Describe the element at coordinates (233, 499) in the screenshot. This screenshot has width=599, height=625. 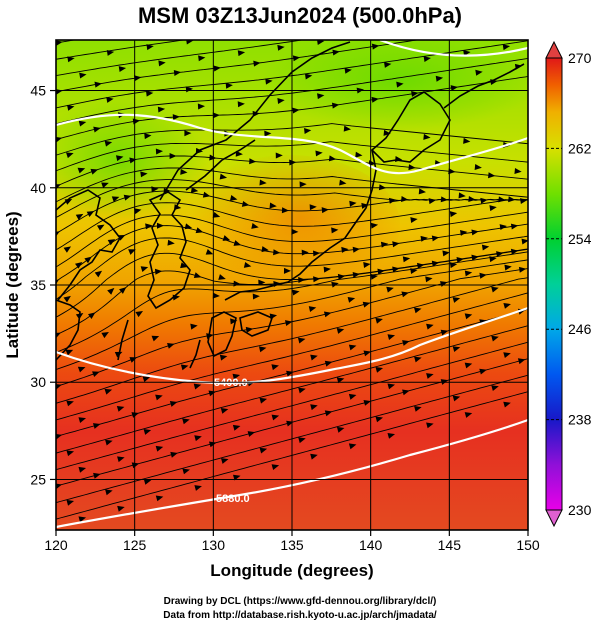
I see `contour-label-5880: 5880.0` at that location.